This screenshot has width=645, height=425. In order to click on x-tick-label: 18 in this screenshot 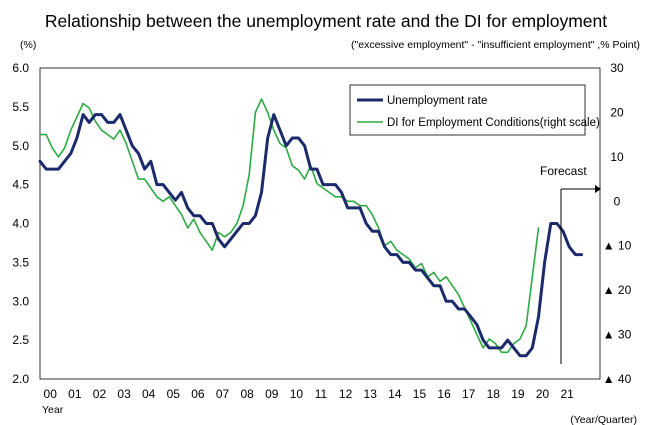, I will do `click(494, 394)`.